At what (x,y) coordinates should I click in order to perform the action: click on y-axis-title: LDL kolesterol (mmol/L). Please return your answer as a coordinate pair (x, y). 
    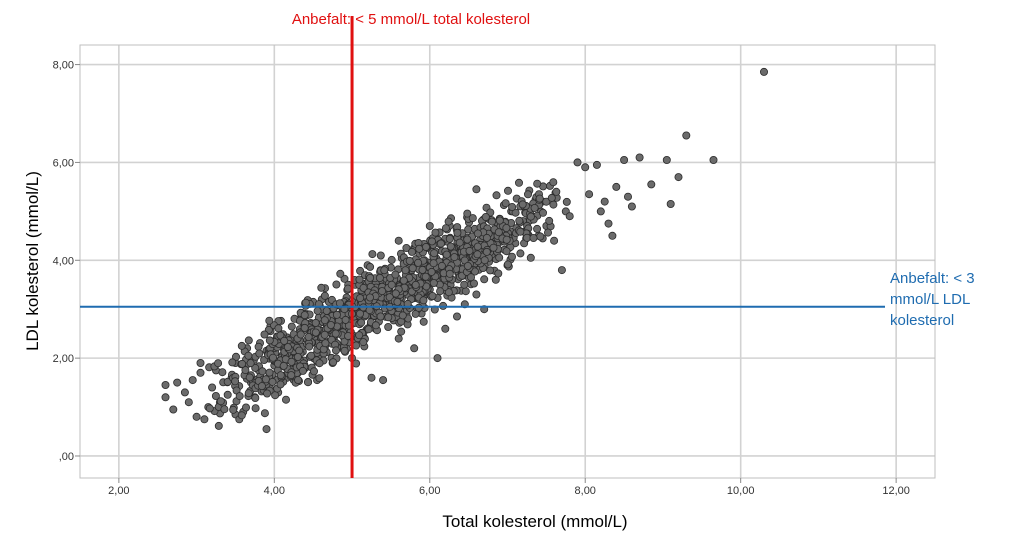
    Looking at the image, I should click on (32, 261).